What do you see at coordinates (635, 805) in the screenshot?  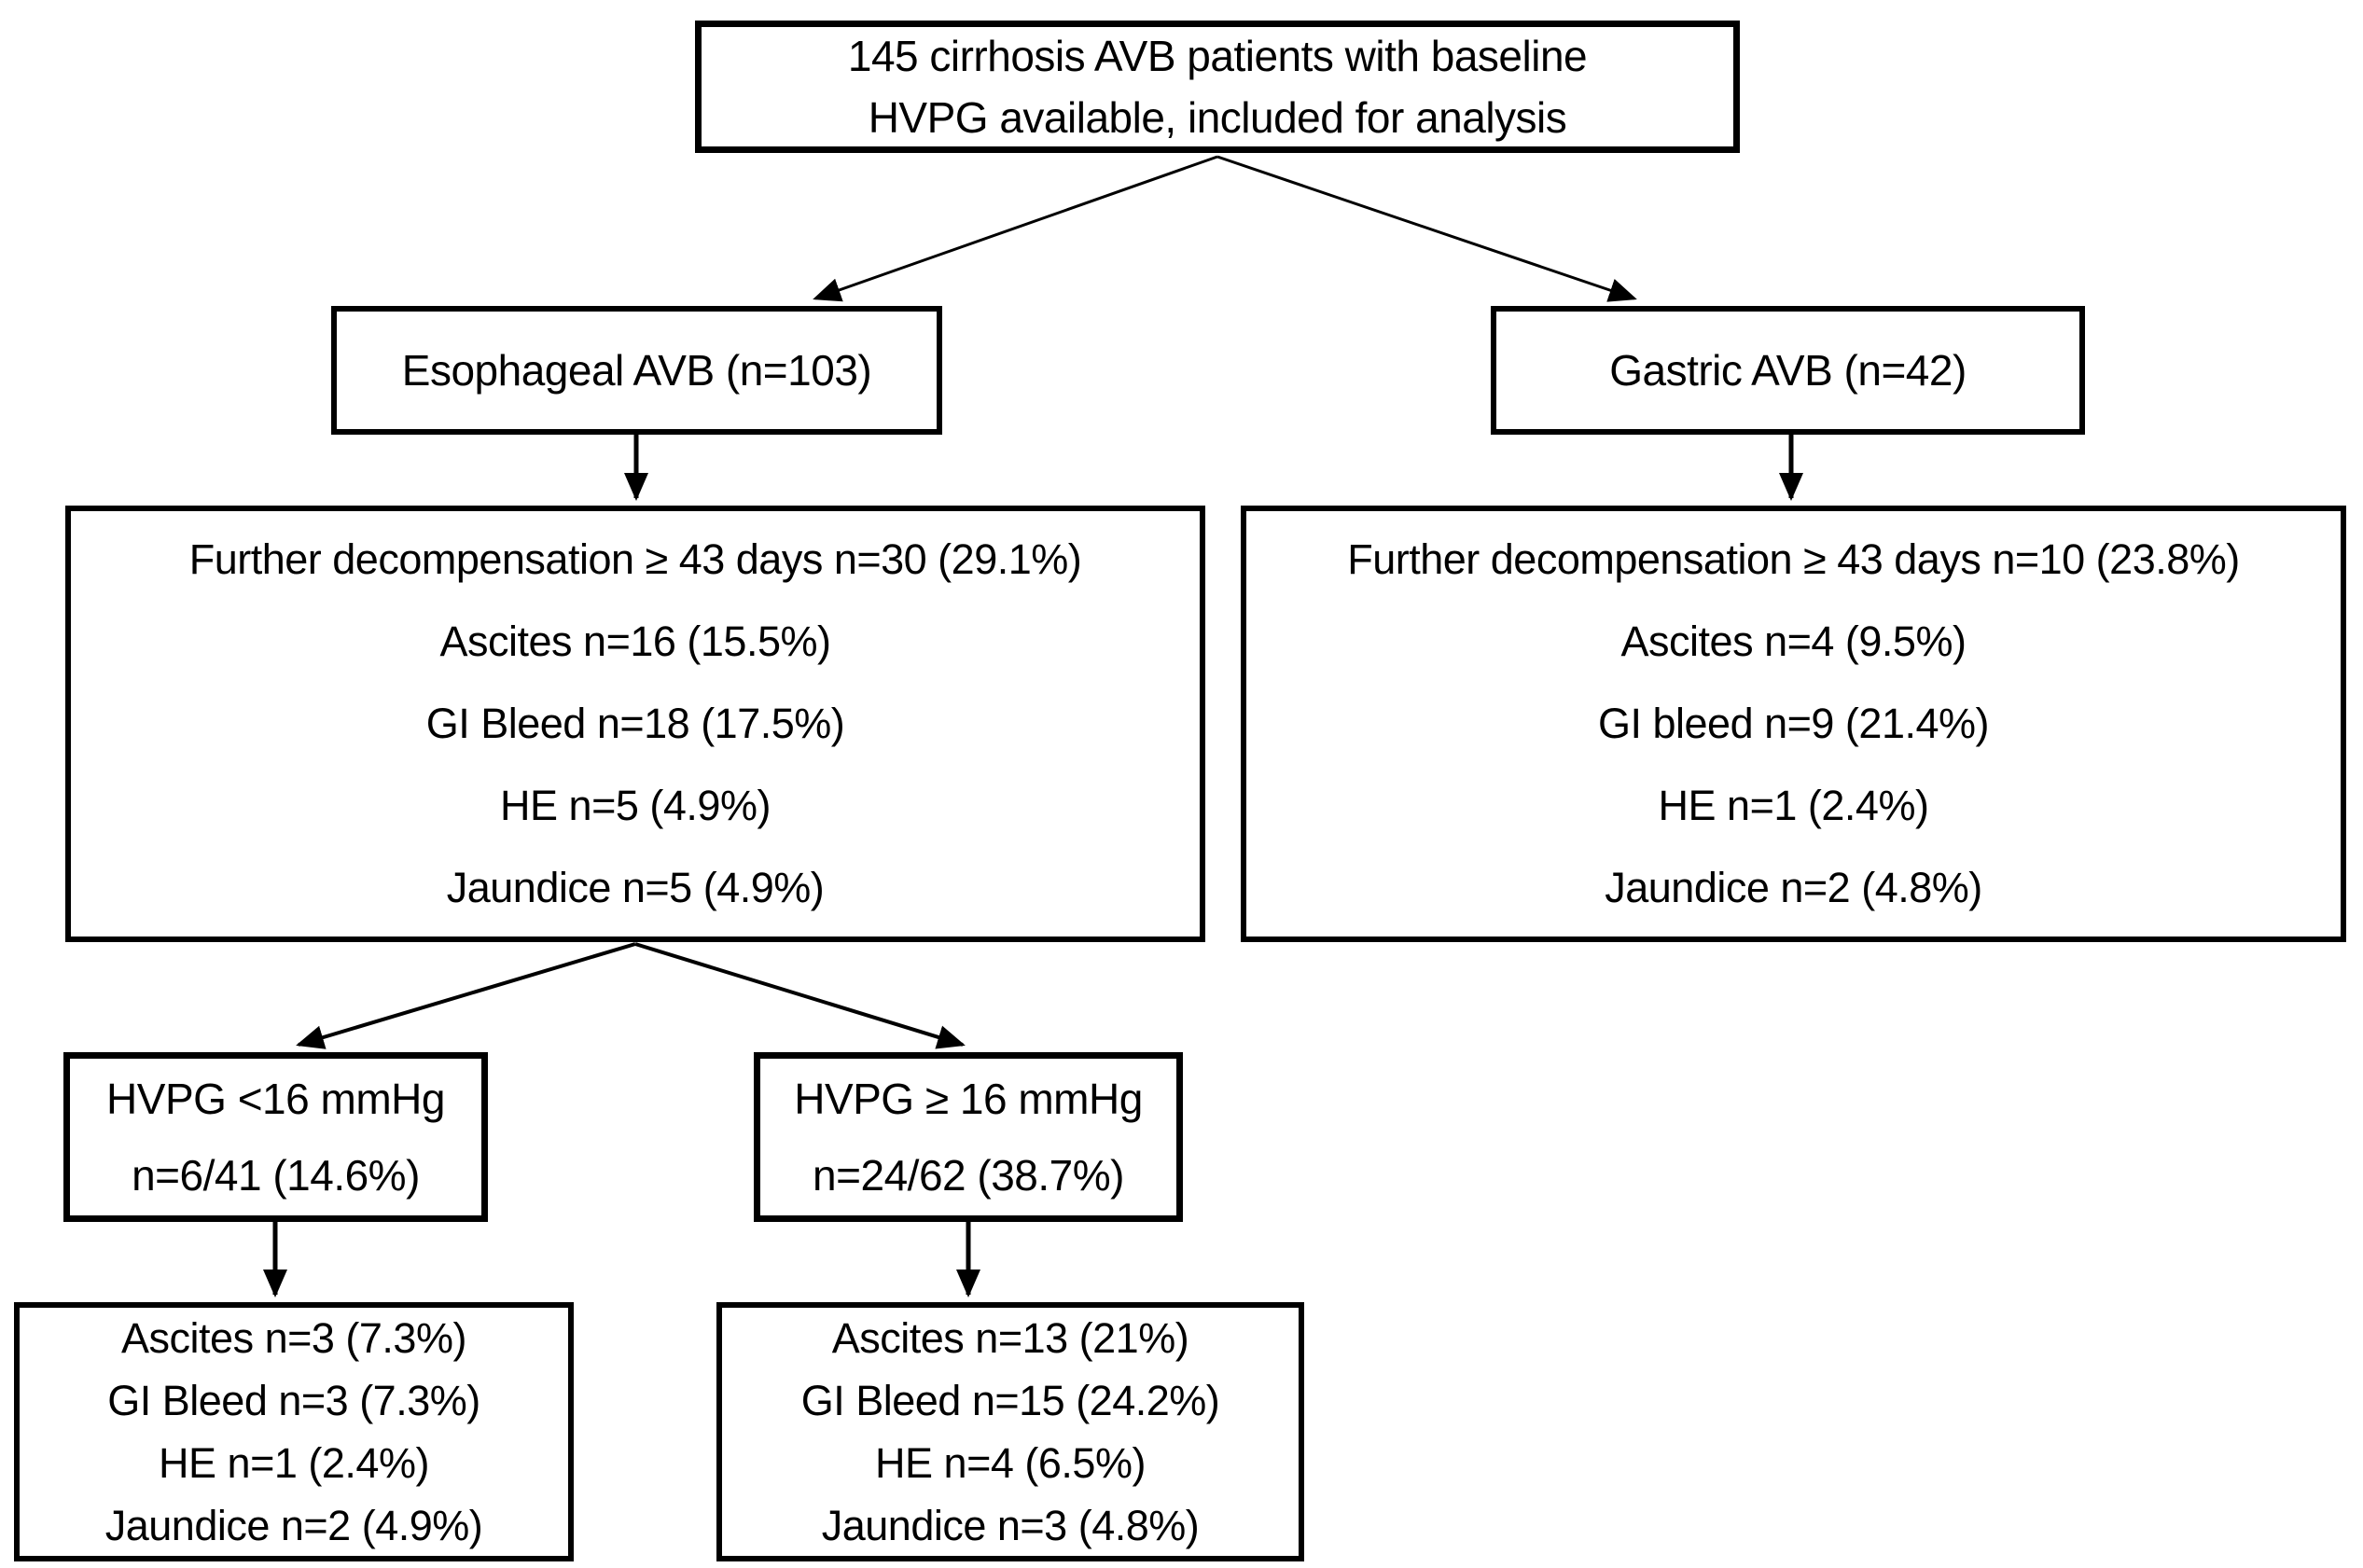 I see `node-text-line: HE n=5 (4.9%)` at bounding box center [635, 805].